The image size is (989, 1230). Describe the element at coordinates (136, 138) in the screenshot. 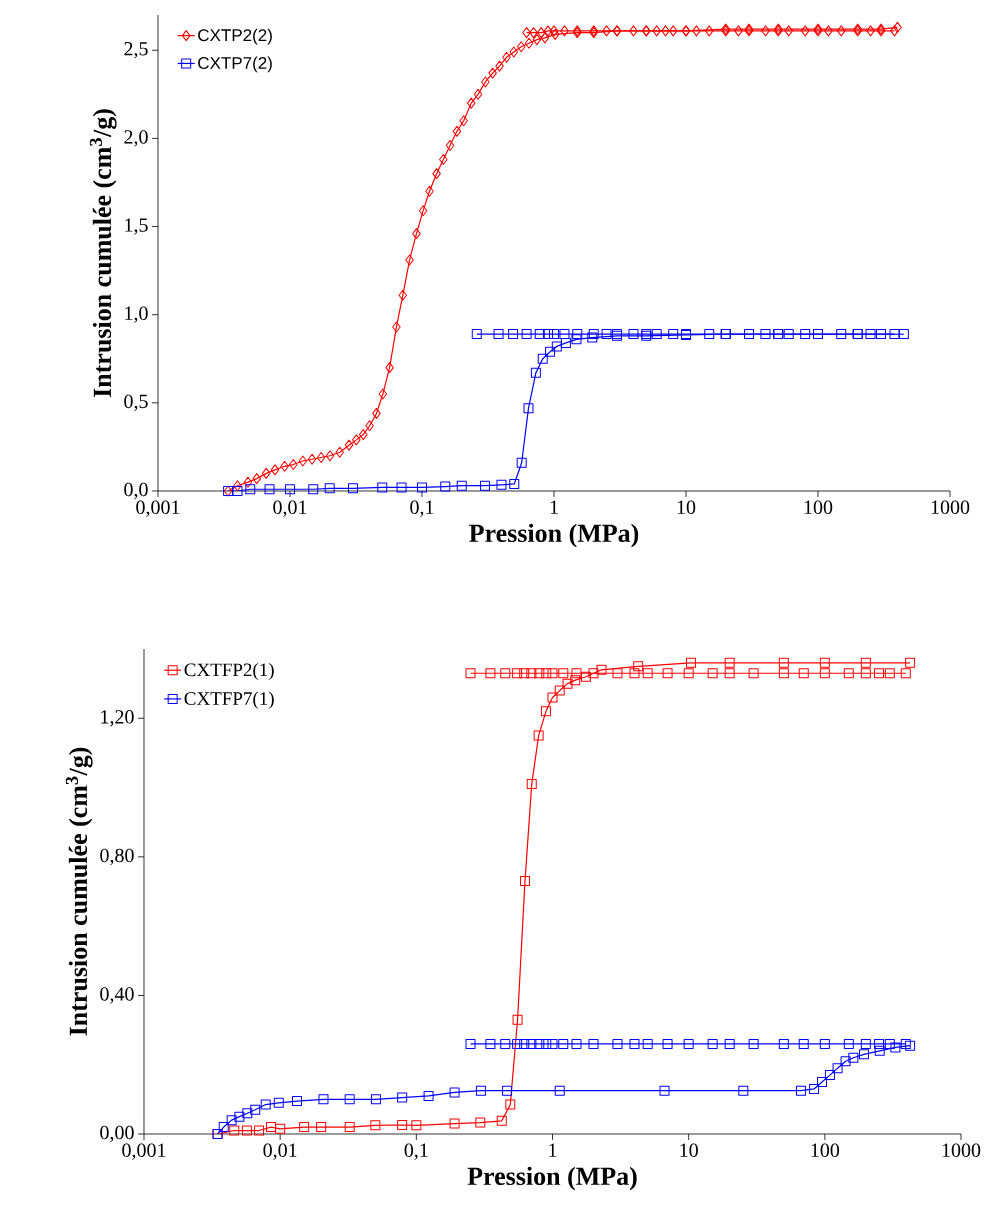

I see `y-tick-label: 2,0` at that location.